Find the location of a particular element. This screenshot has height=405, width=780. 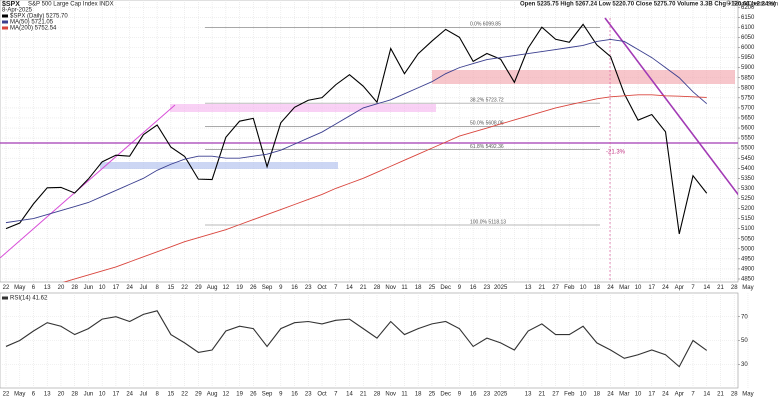

y-tick-label: 5150 is located at coordinates (748, 219).